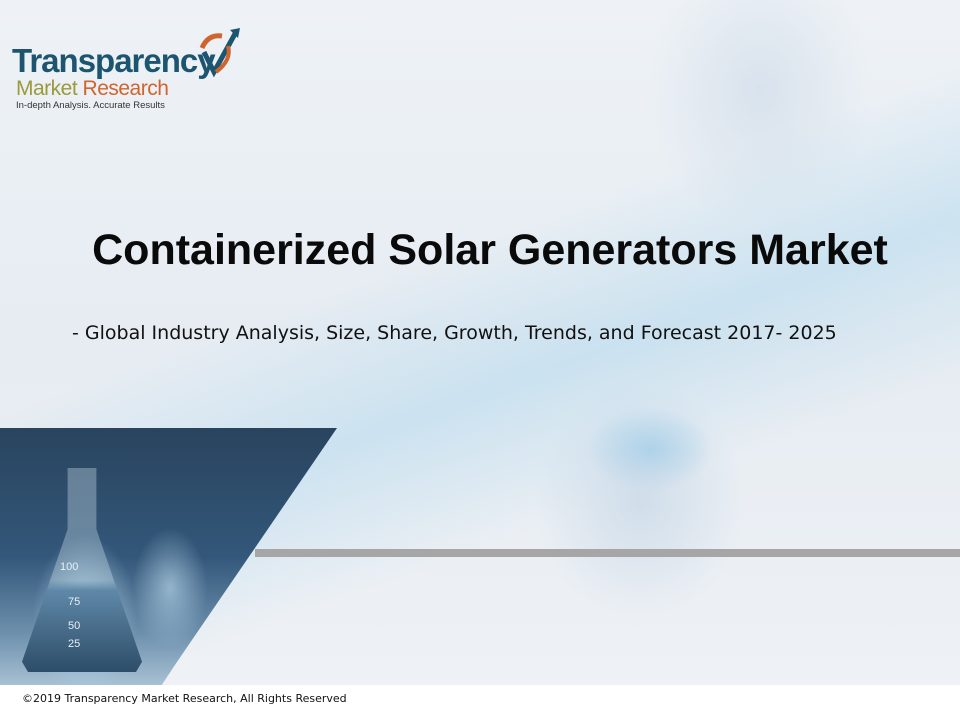 The image size is (960, 720). I want to click on divider-bar, so click(607, 553).